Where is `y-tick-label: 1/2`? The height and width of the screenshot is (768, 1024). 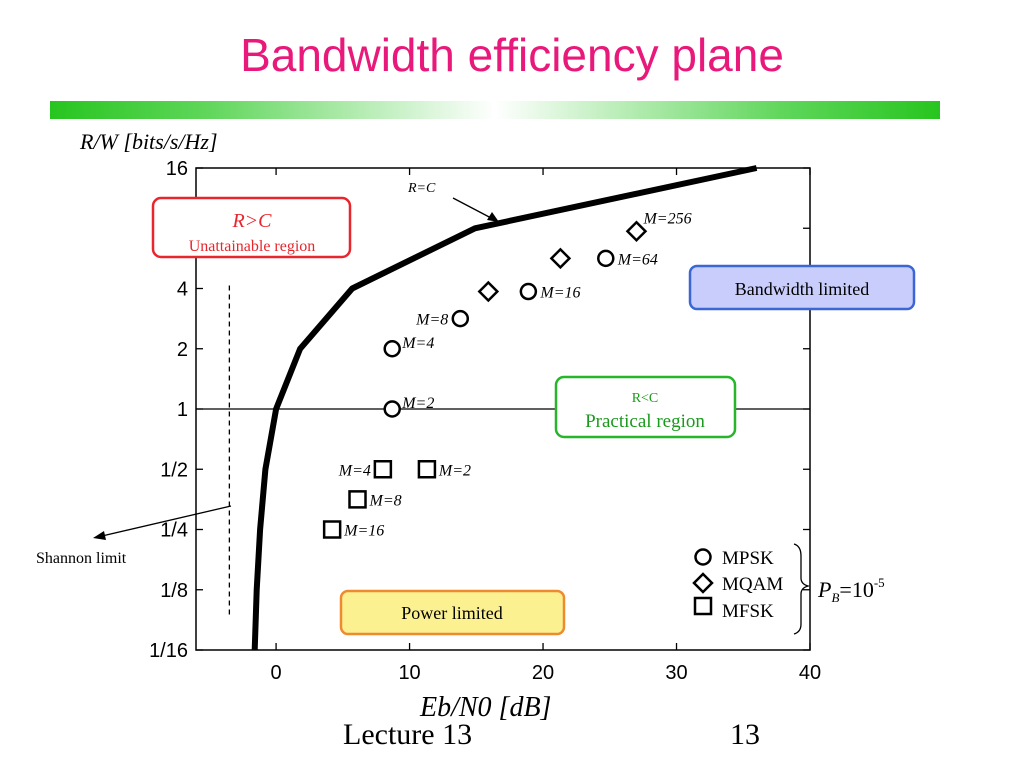 y-tick-label: 1/2 is located at coordinates (174, 470).